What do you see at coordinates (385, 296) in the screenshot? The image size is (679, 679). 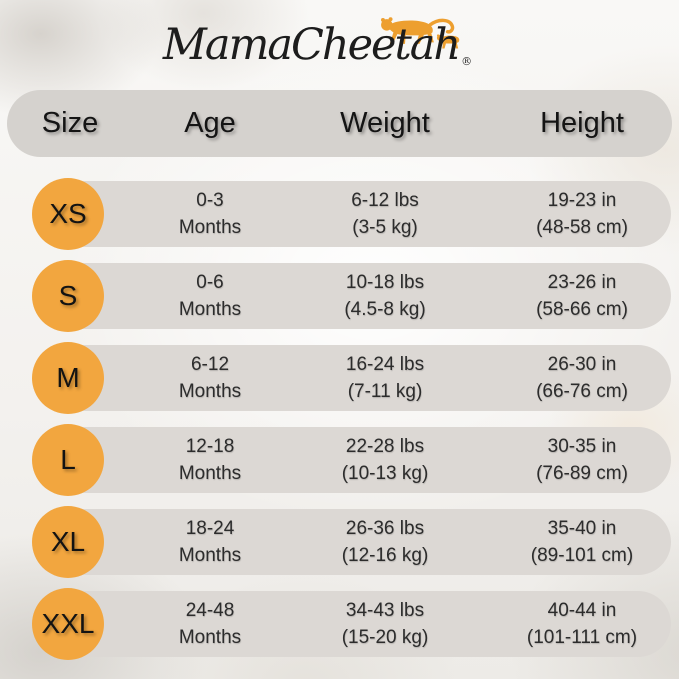 I see `weight-cell: 10-18 lbs (4.5-8 kg)` at bounding box center [385, 296].